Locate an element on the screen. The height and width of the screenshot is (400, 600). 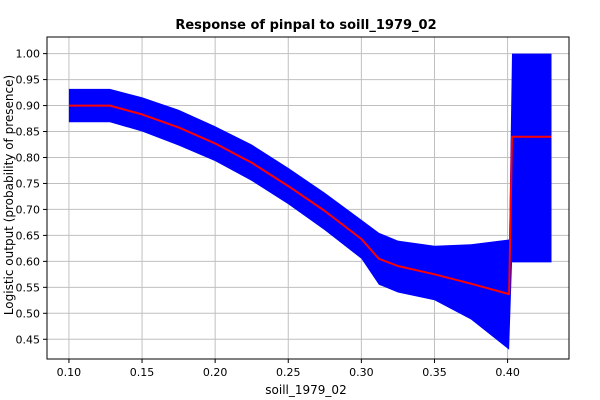
y-tick-label: 0.70 is located at coordinates (28, 209).